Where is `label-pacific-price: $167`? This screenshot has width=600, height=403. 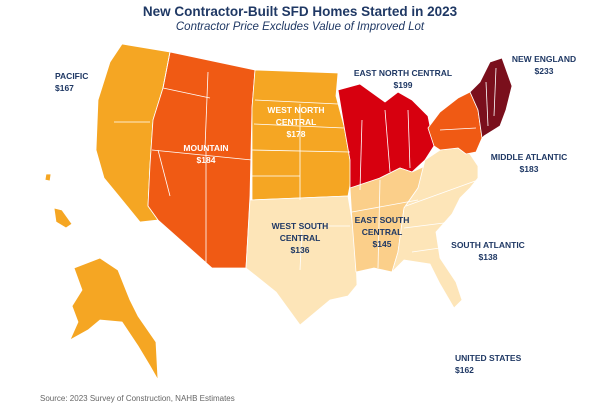
label-pacific-price: $167 is located at coordinates (64, 88).